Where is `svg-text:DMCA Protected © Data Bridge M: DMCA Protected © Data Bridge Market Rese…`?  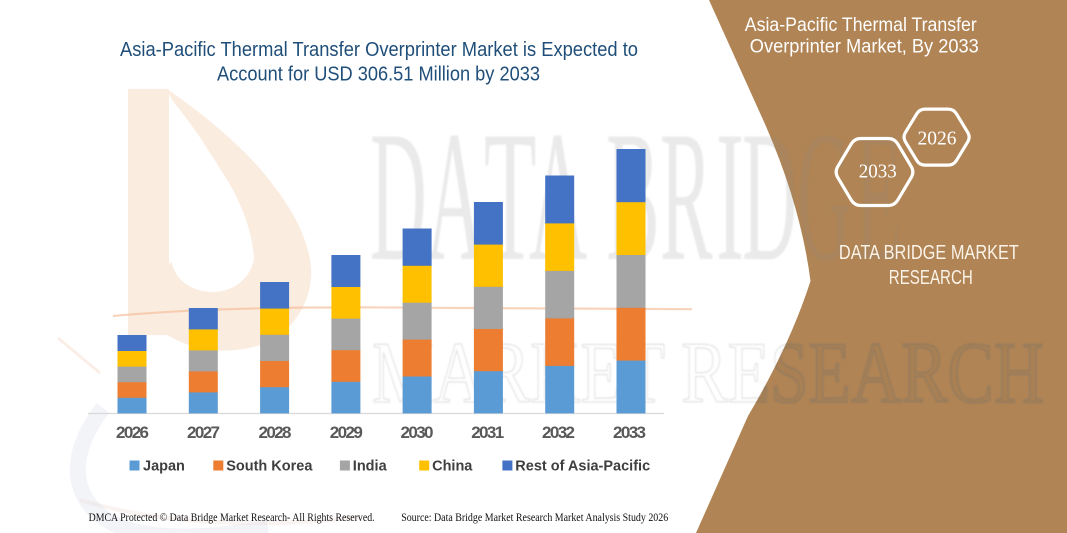
svg-text:DMCA Protected © Data Bridge M: DMCA Protected © Data Bridge Market Rese… is located at coordinates (232, 518).